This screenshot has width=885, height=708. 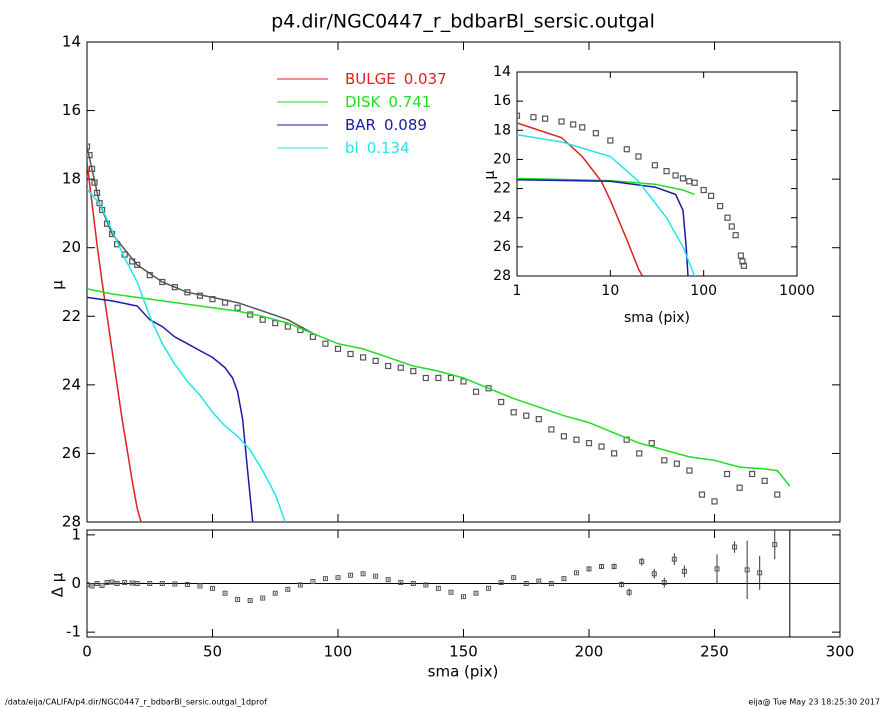 What do you see at coordinates (502, 218) in the screenshot?
I see `y-tick-label: 24` at bounding box center [502, 218].